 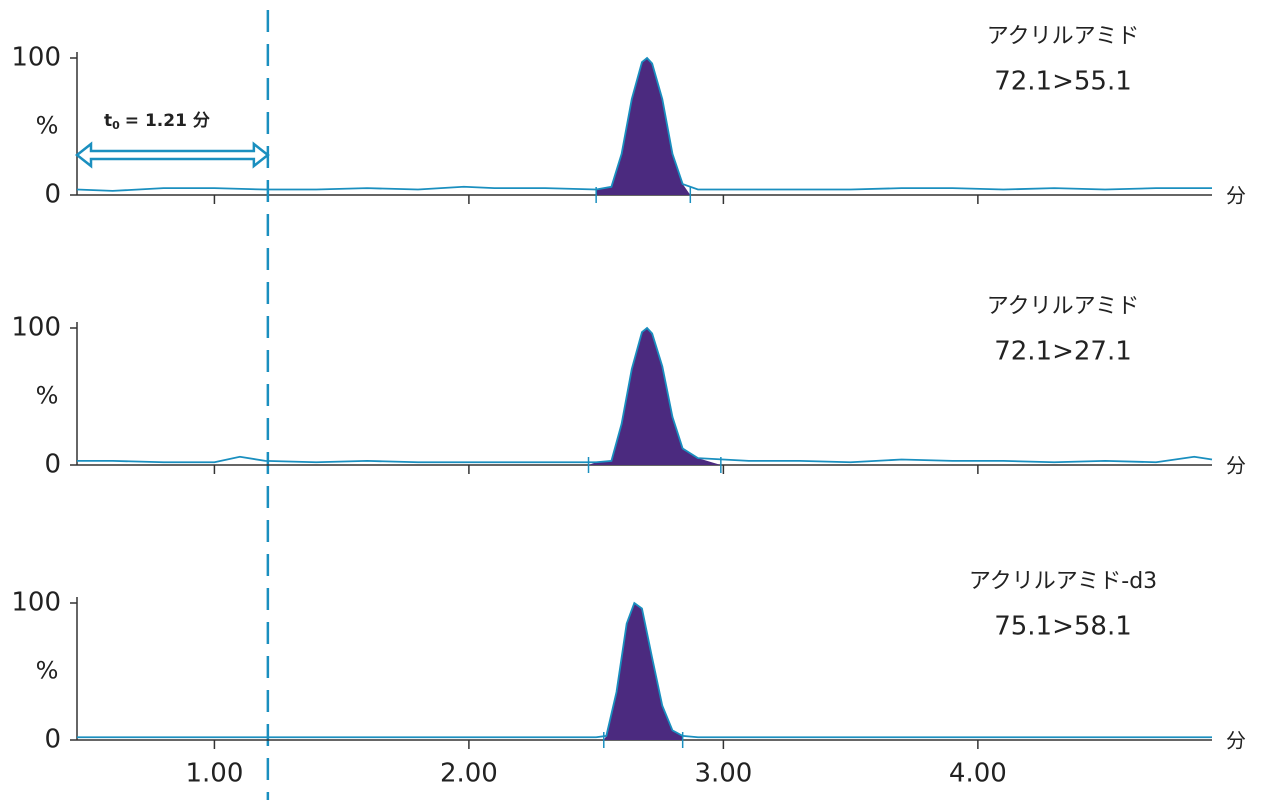 I want to click on x-tick-label: 4.00, so click(x=978, y=774).